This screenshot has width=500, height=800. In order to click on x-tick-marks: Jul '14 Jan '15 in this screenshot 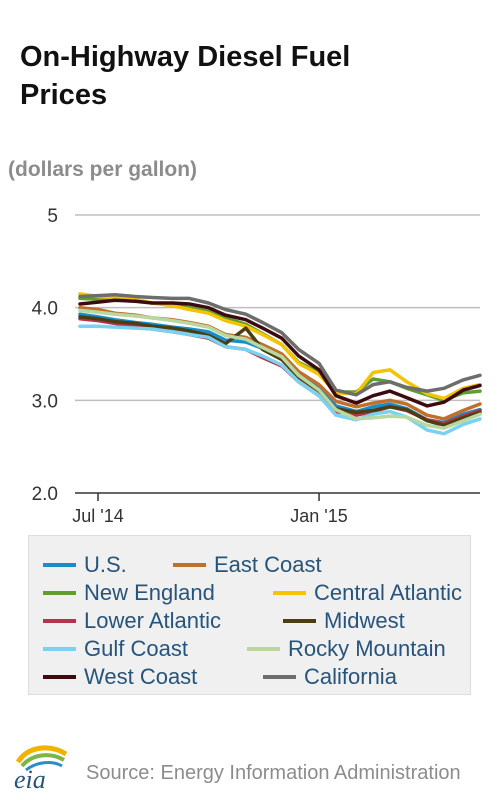, I will do `click(210, 509)`.